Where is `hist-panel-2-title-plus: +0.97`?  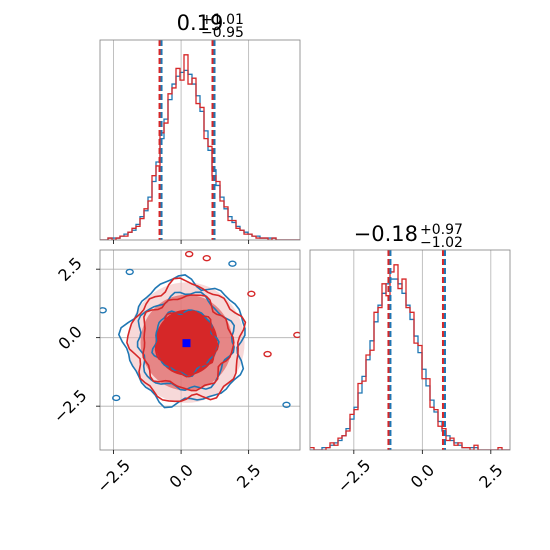
hist-panel-2-title-plus: +0.97 is located at coordinates (441, 230).